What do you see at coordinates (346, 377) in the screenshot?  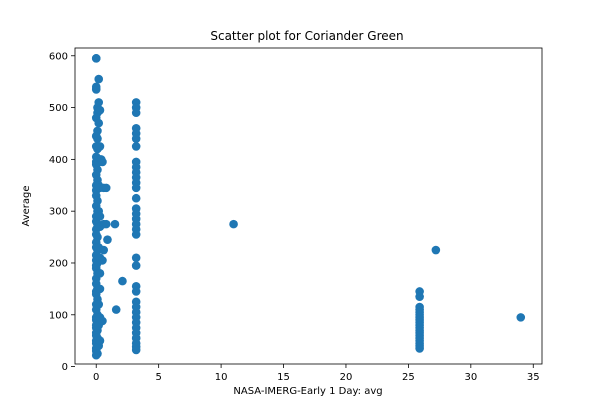 I see `x-tick-label: 20` at bounding box center [346, 377].